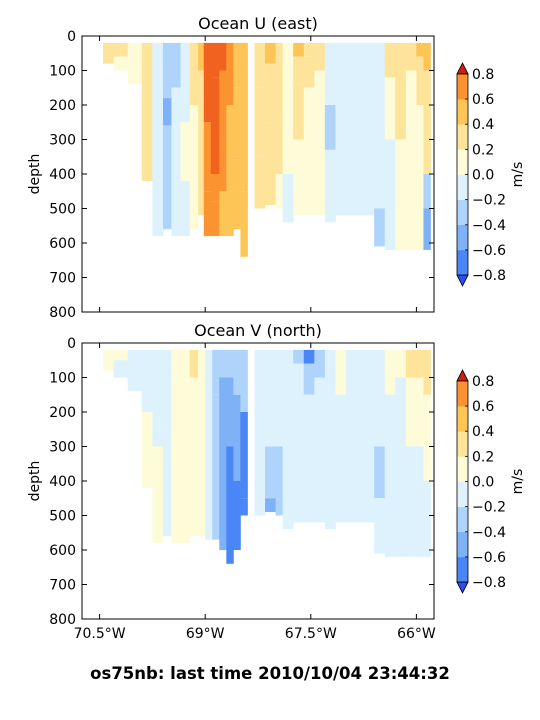 This screenshot has height=720, width=540. I want to click on colorbar-tick-label: −0.8, so click(489, 583).